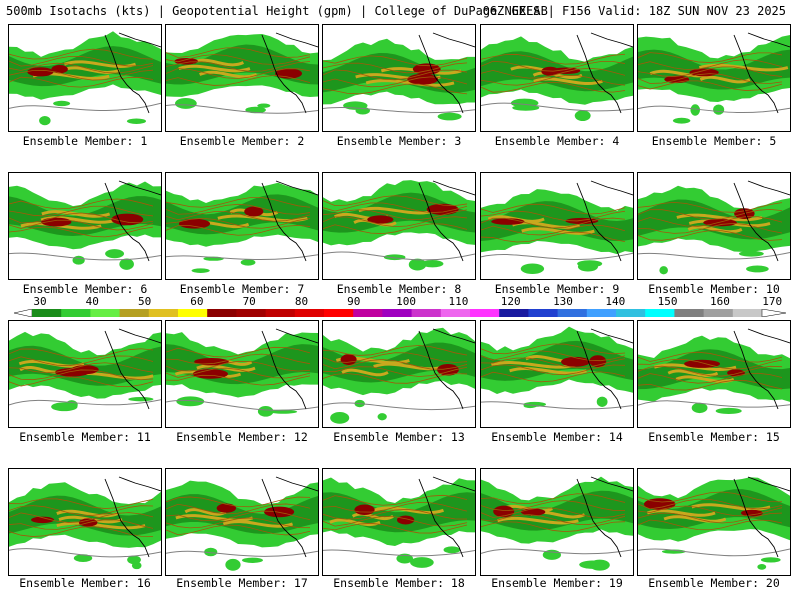  What do you see at coordinates (773, 313) in the screenshot?
I see `colorbar-right-arrow` at bounding box center [773, 313].